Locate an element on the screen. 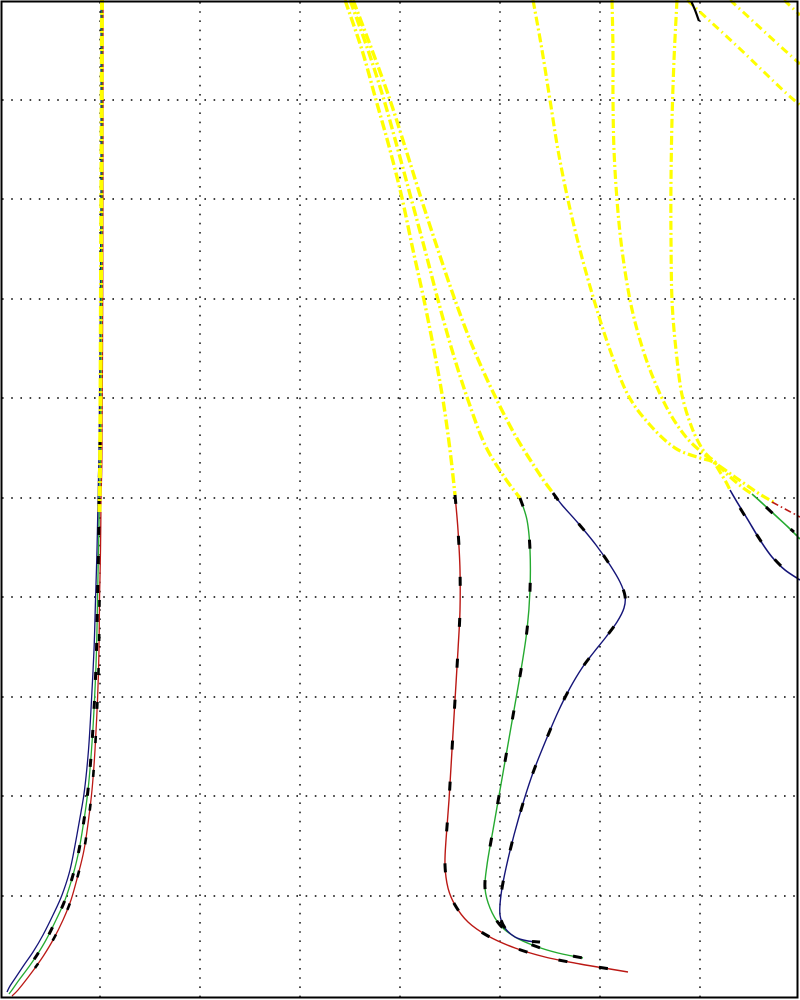  series-mid-green-markers is located at coordinates (533, 728).